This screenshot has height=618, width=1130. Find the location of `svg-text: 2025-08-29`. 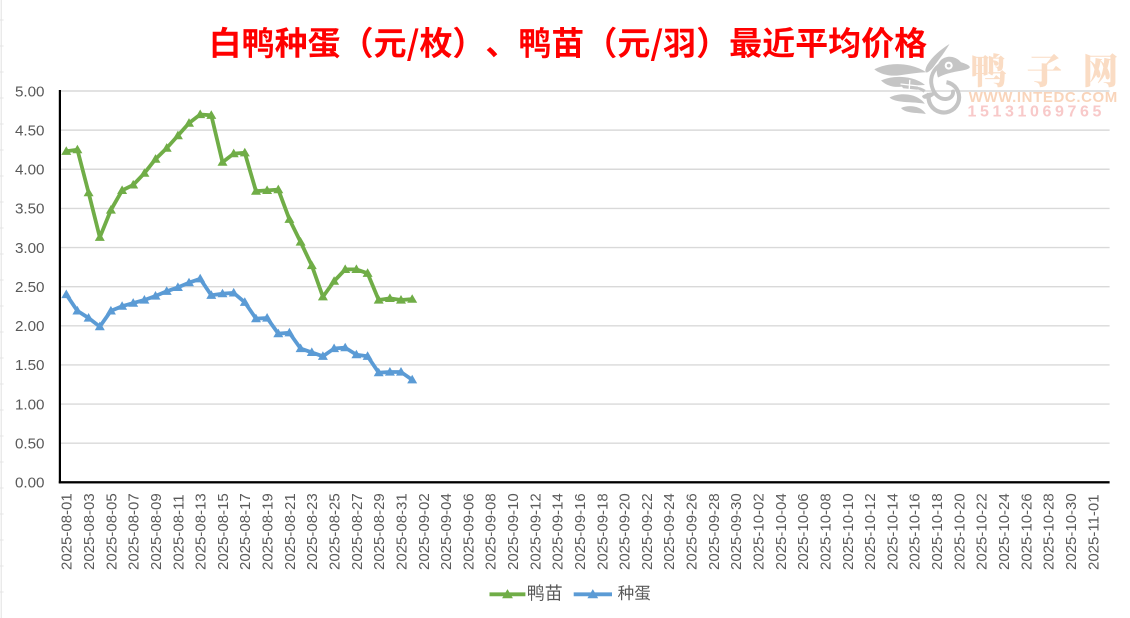

svg-text: 2025-08-29 is located at coordinates (379, 531).